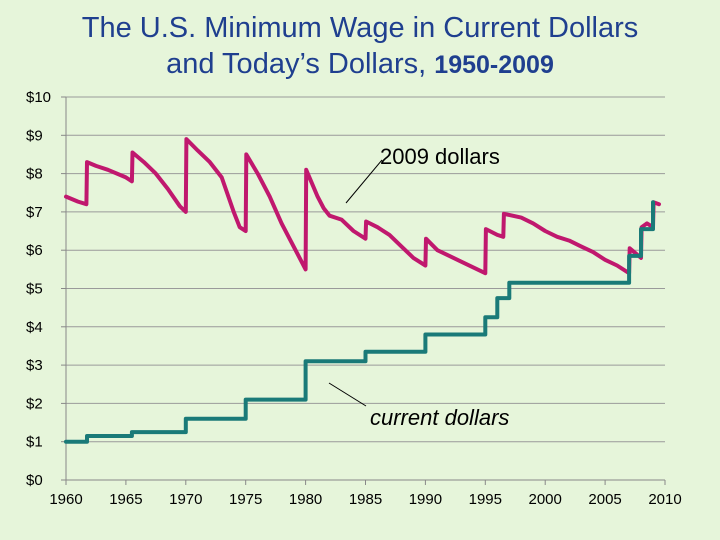 The width and height of the screenshot is (720, 540). What do you see at coordinates (34, 442) in the screenshot?
I see `y-tick-label: $1` at bounding box center [34, 442].